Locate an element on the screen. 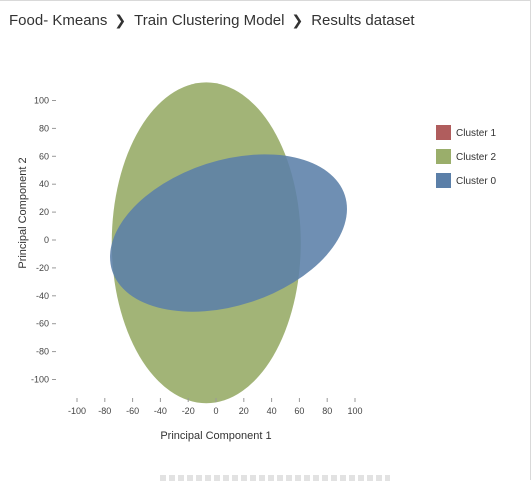  x-tick-label: 0 is located at coordinates (215, 411).